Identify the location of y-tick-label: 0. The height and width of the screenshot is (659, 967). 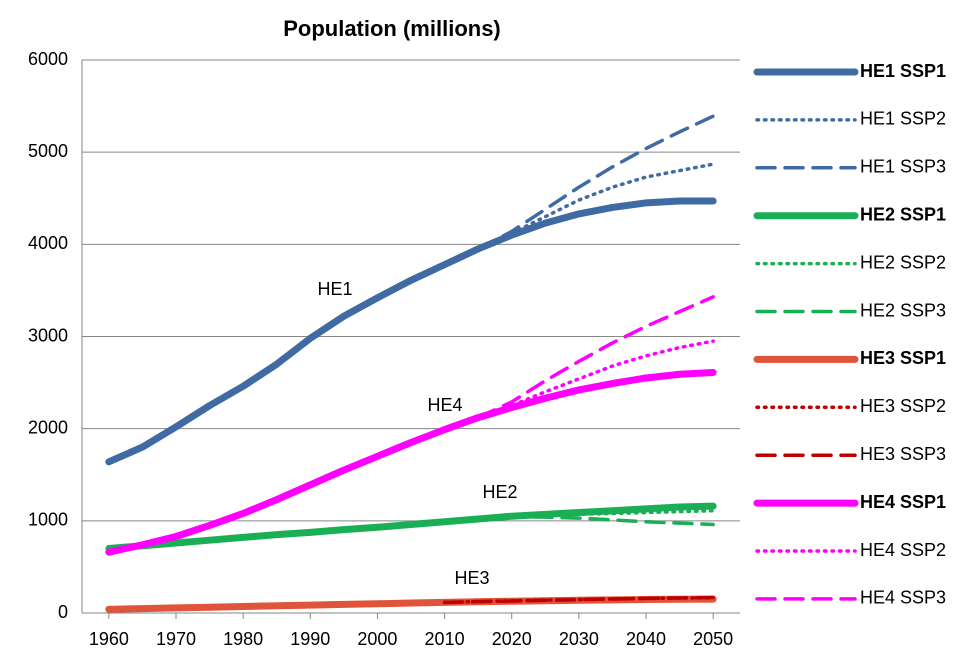
(63, 612).